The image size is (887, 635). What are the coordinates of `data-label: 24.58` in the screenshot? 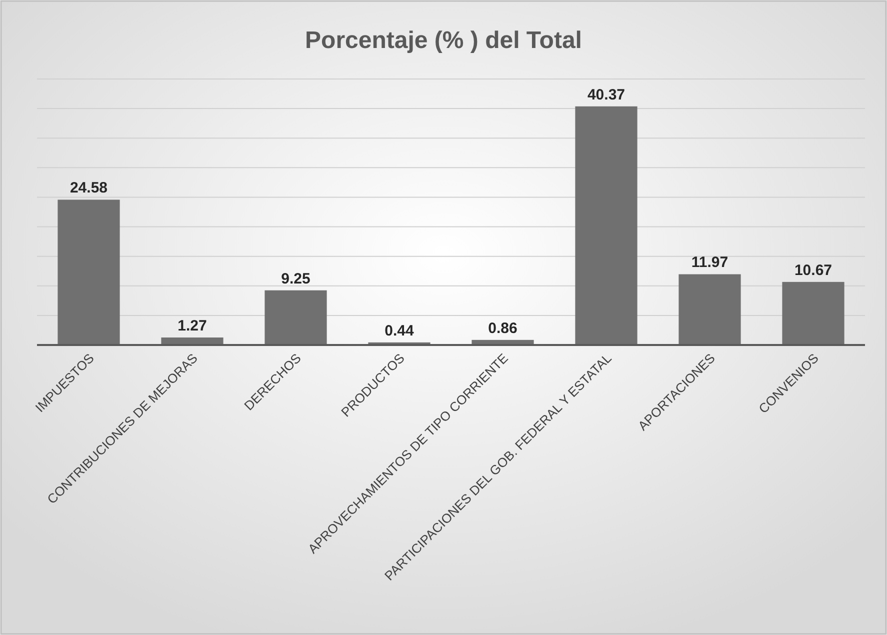 It's located at (89, 188).